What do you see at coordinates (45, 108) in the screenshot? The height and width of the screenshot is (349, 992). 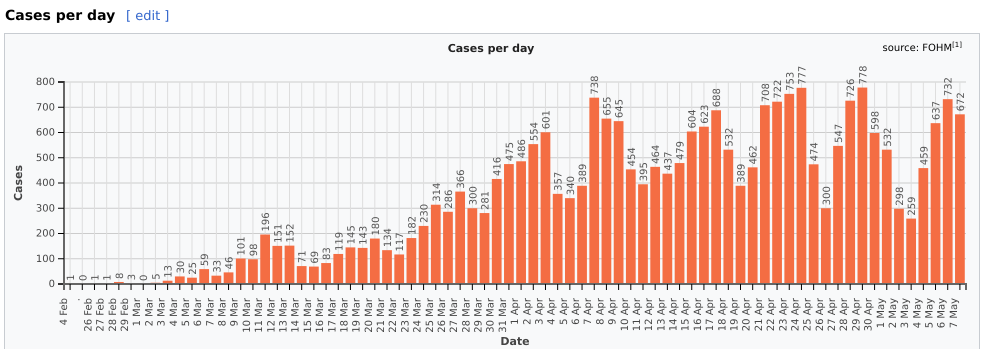 I see `y-tick-label: 700` at bounding box center [45, 108].